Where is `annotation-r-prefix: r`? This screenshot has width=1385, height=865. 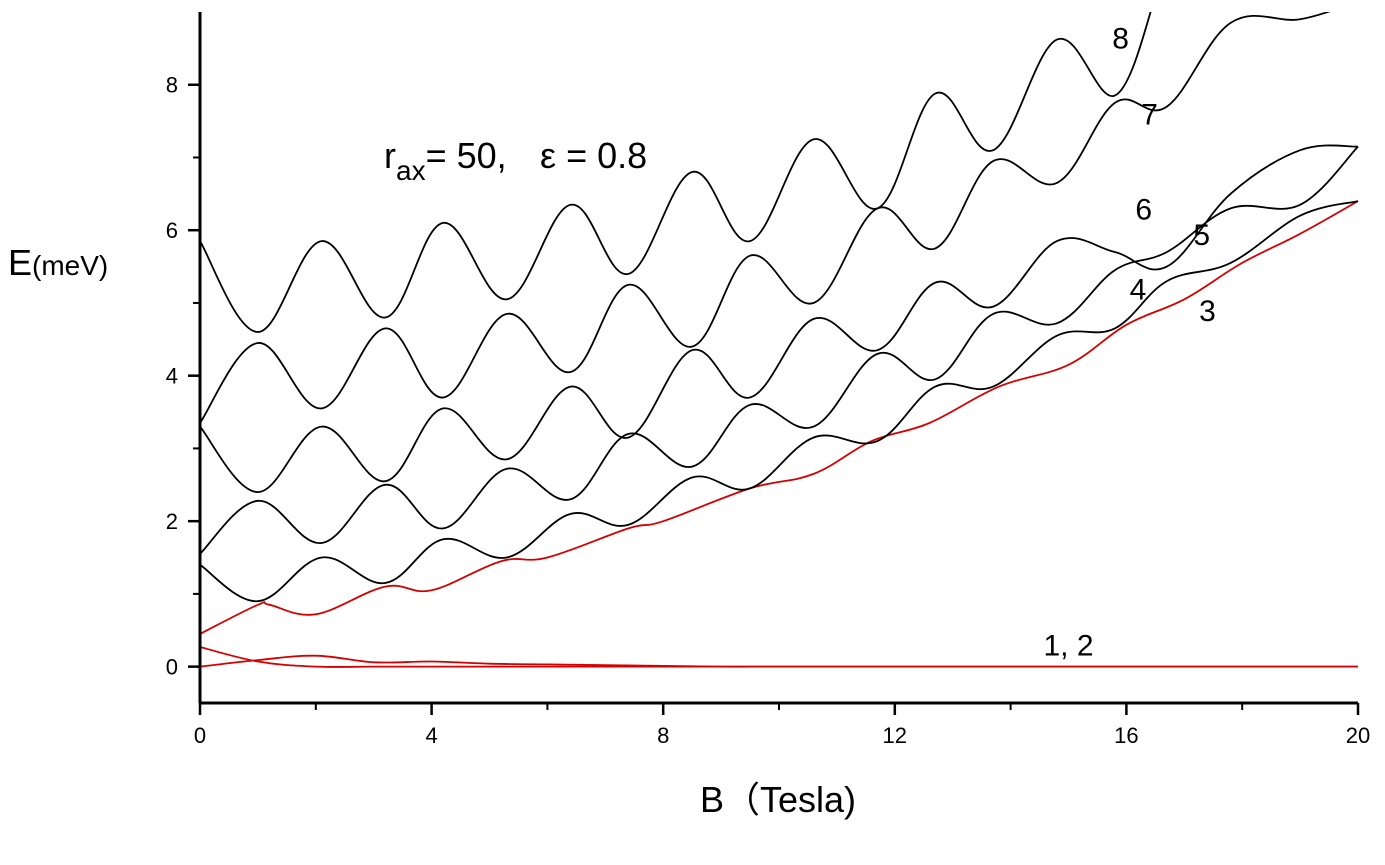
annotation-r-prefix: r is located at coordinates (390, 155).